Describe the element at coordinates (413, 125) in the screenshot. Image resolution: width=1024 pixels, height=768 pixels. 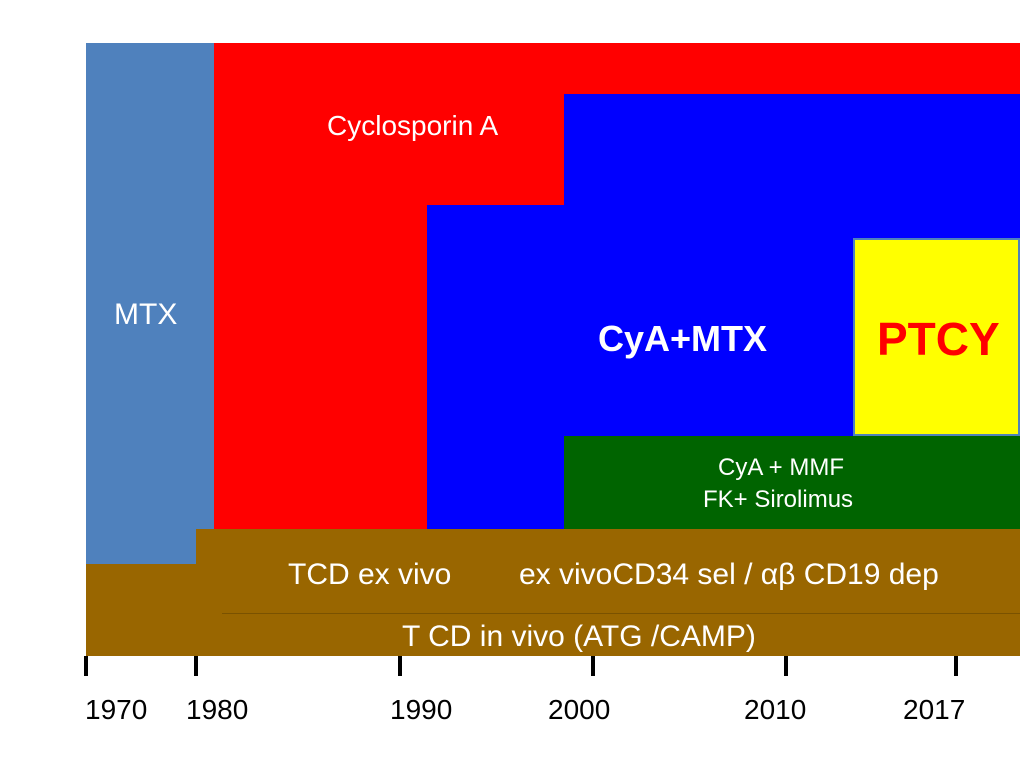
I see `cyclosporin-label: Cyclosporin A` at that location.